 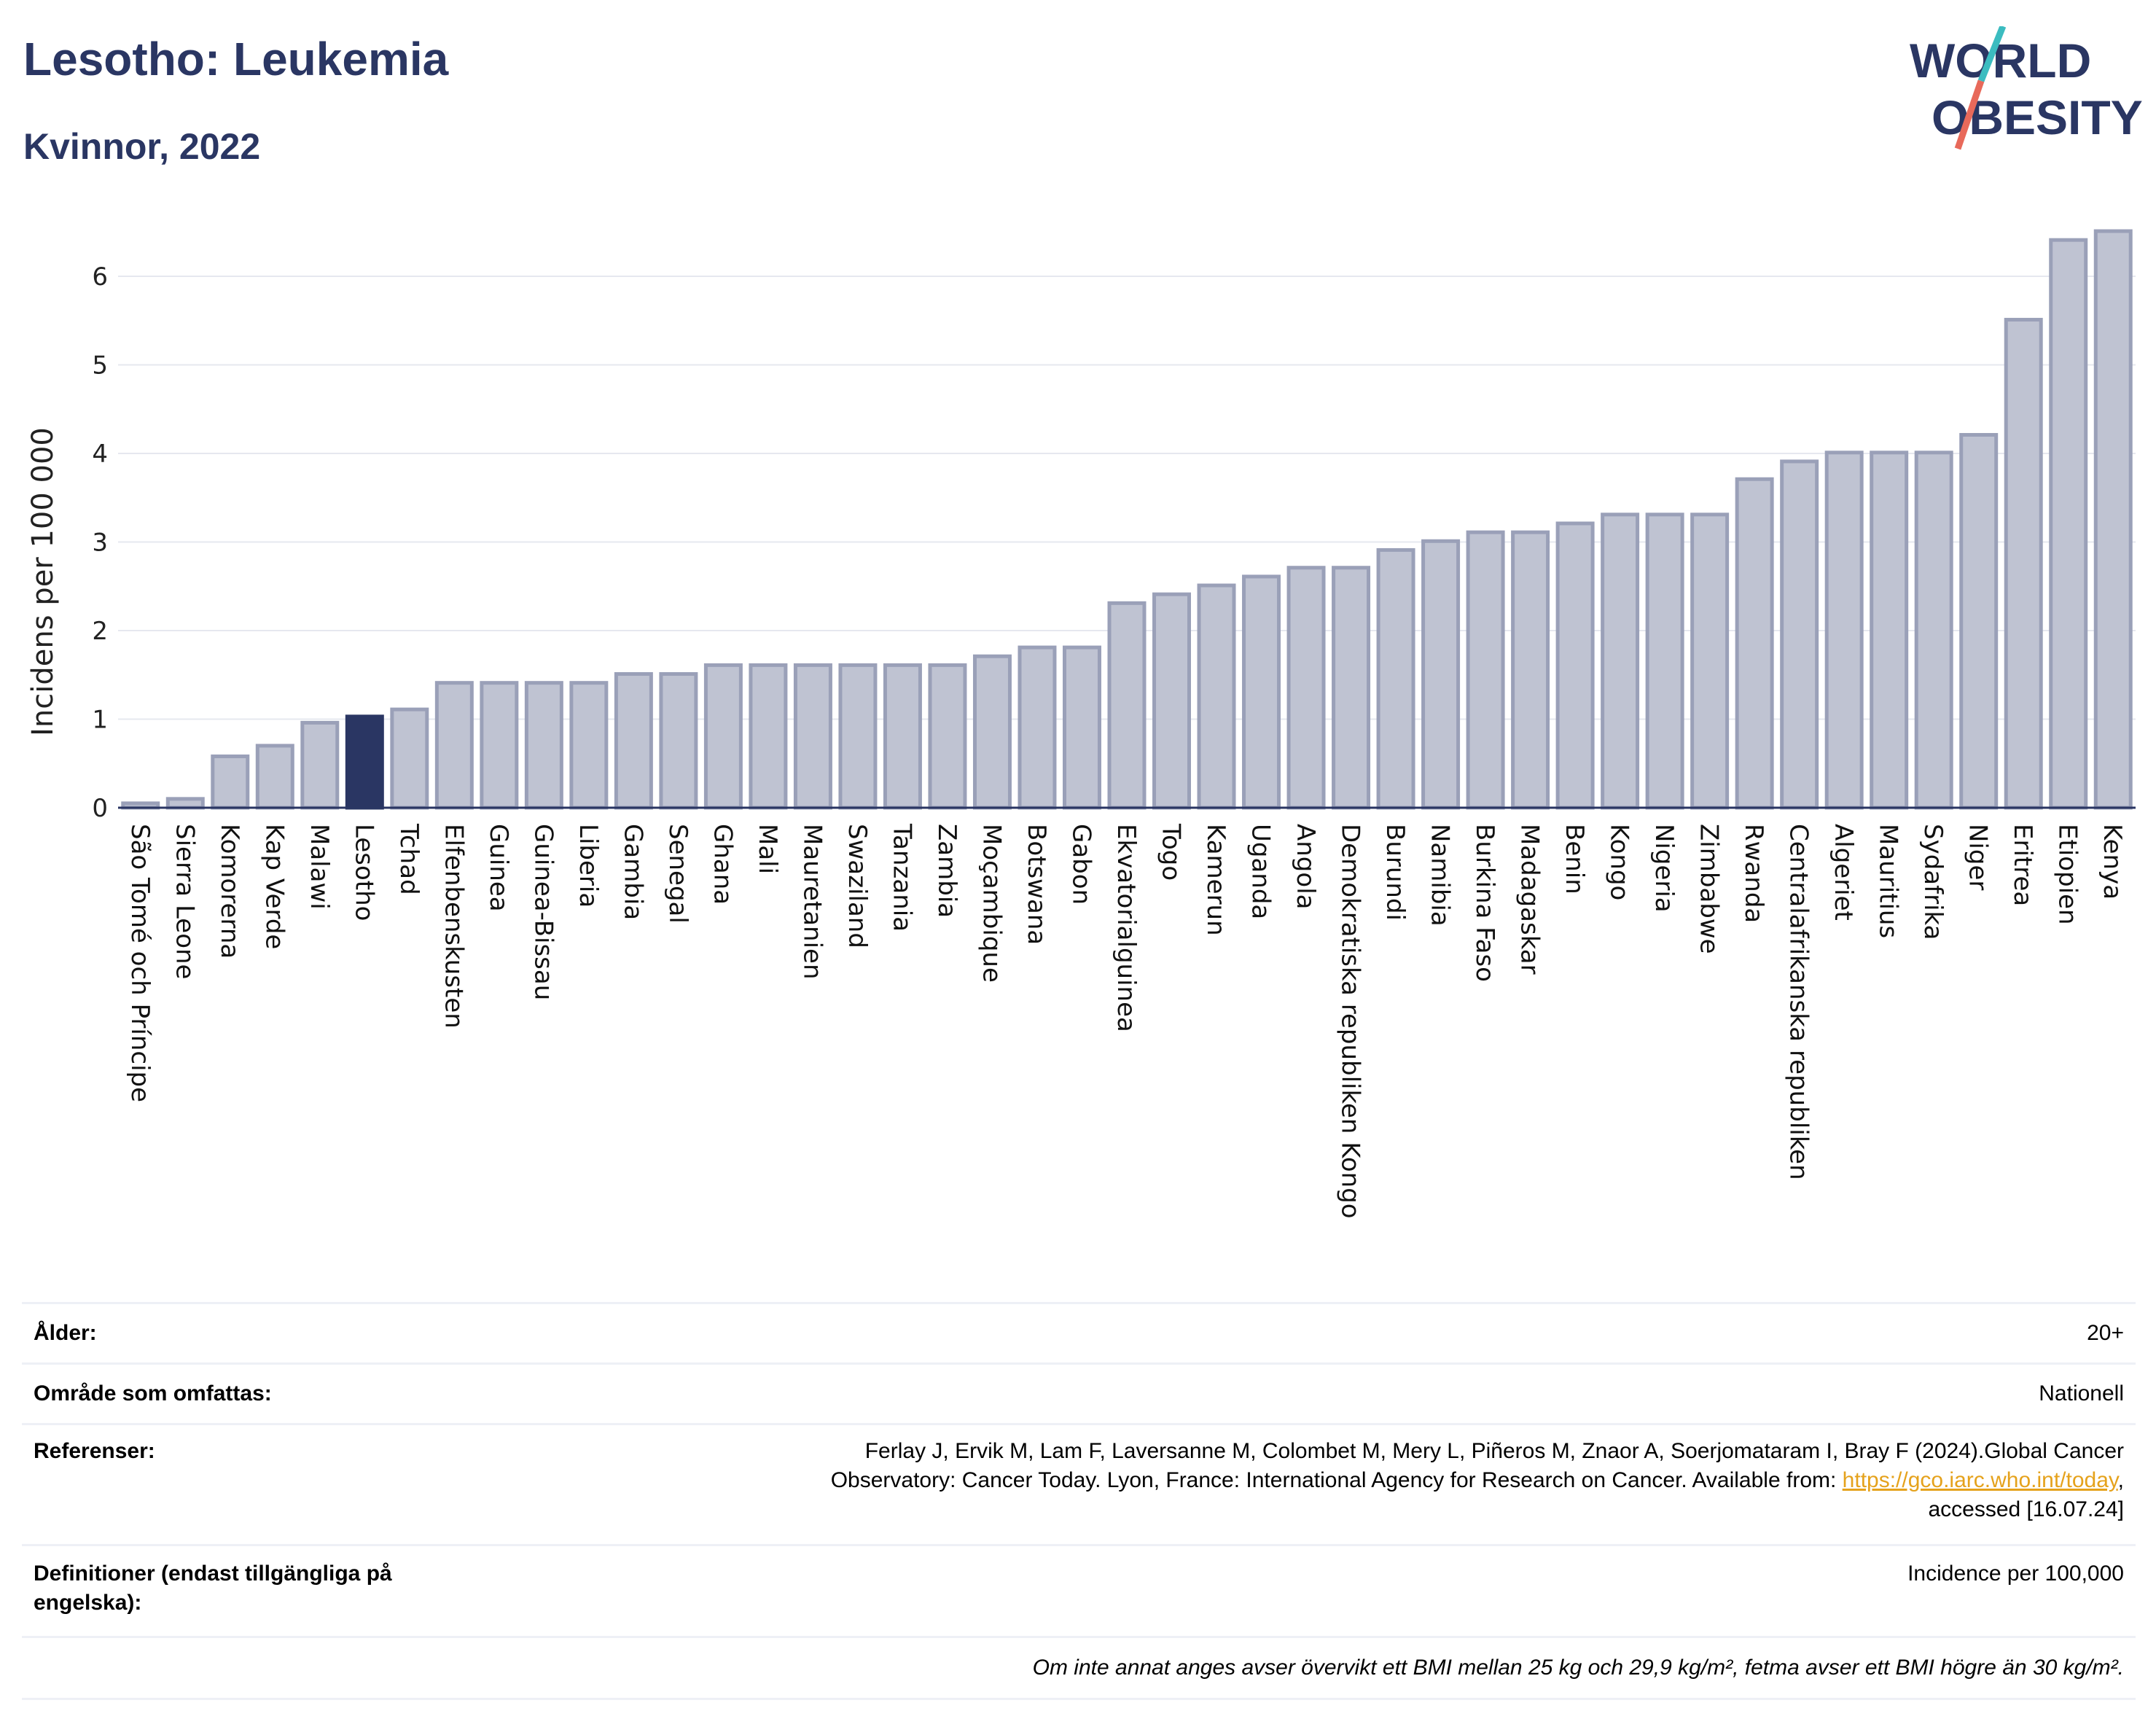 I want to click on bar-namibia, so click(x=1441, y=674).